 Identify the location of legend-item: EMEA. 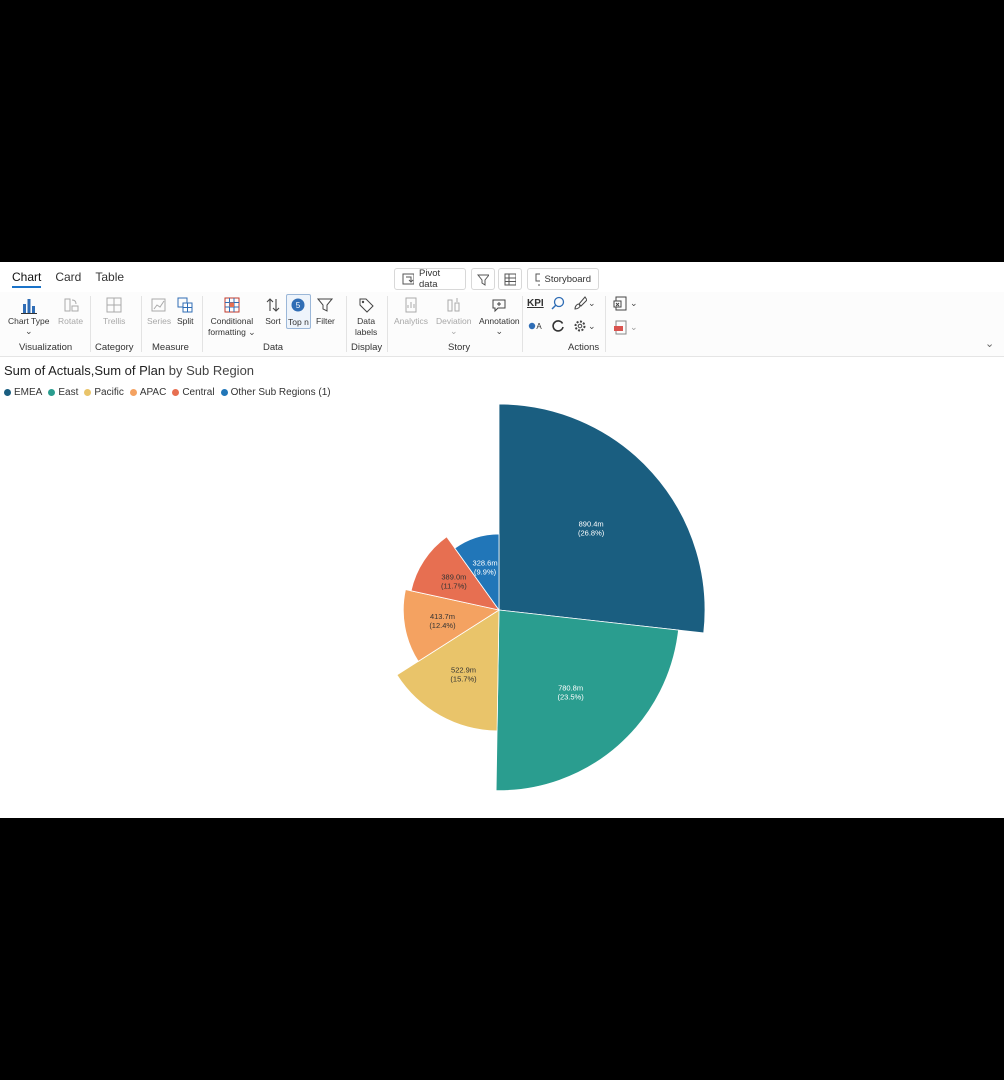
(23, 392).